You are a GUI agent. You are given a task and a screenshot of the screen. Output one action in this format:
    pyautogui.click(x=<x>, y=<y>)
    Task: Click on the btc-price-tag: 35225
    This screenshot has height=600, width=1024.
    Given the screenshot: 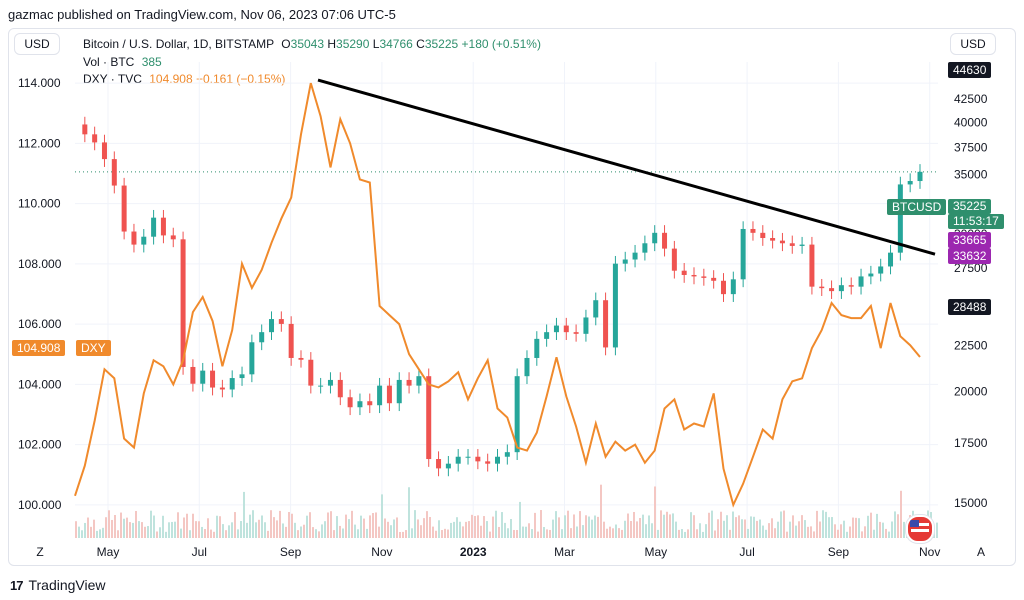 What is the action you would take?
    pyautogui.click(x=970, y=206)
    